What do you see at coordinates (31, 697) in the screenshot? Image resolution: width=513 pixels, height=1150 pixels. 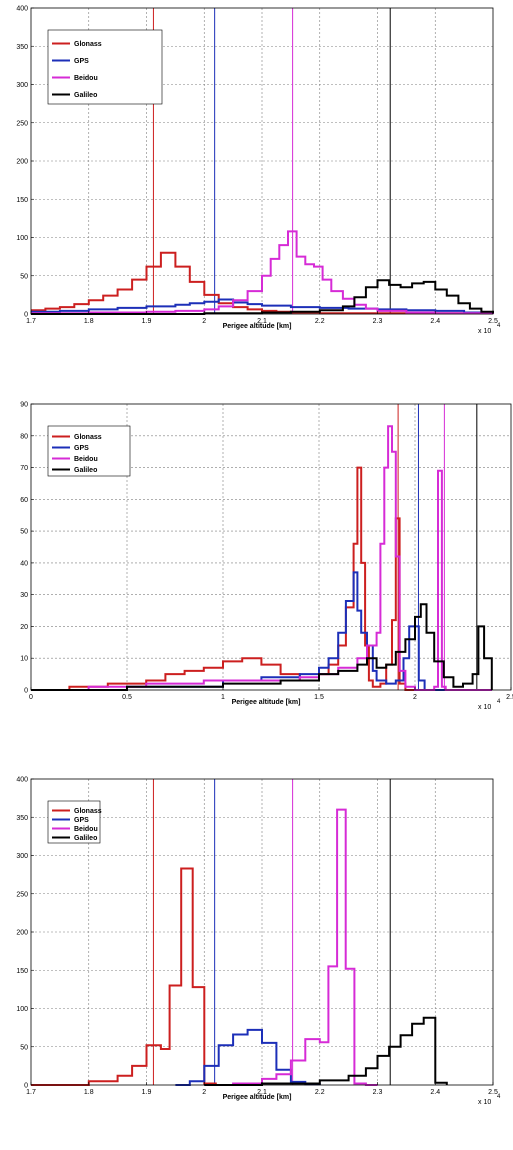 I see `x-tick-label: 0` at bounding box center [31, 697].